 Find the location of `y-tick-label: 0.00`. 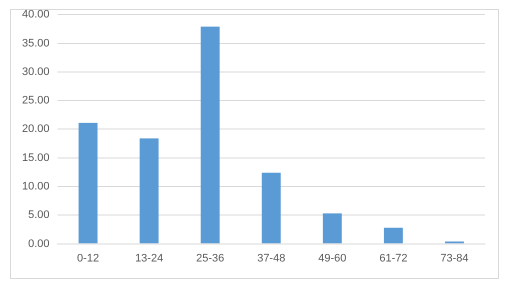

y-tick-label: 0.00 is located at coordinates (39, 244).